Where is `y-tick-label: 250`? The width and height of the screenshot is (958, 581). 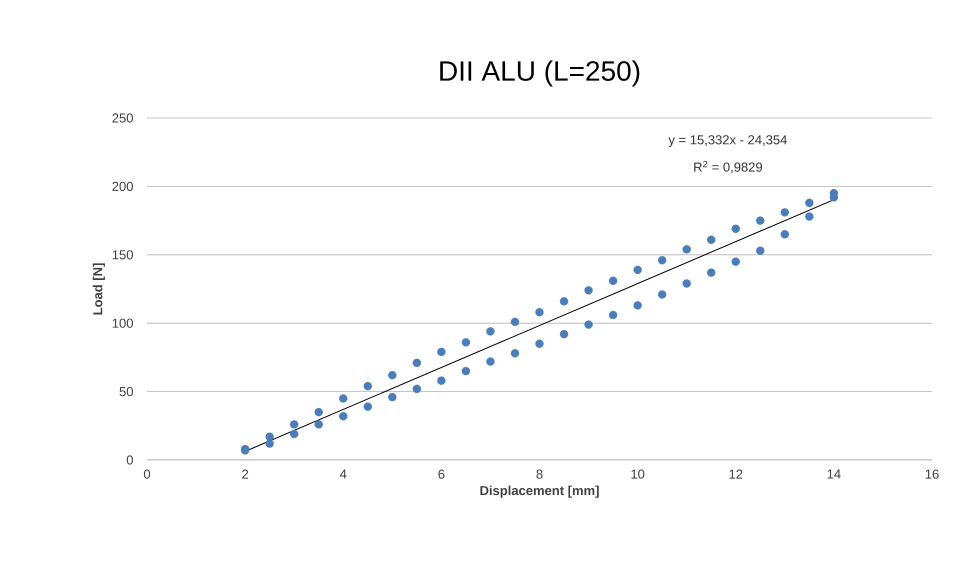 y-tick-label: 250 is located at coordinates (122, 118).